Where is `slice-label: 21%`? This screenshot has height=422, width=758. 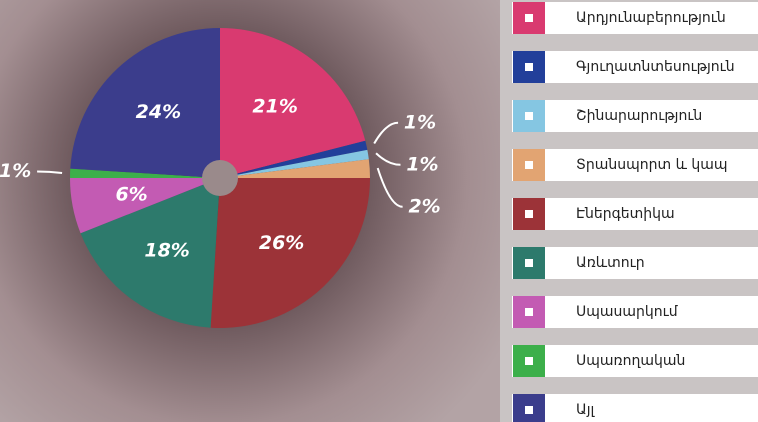 slice-label: 21% is located at coordinates (274, 106).